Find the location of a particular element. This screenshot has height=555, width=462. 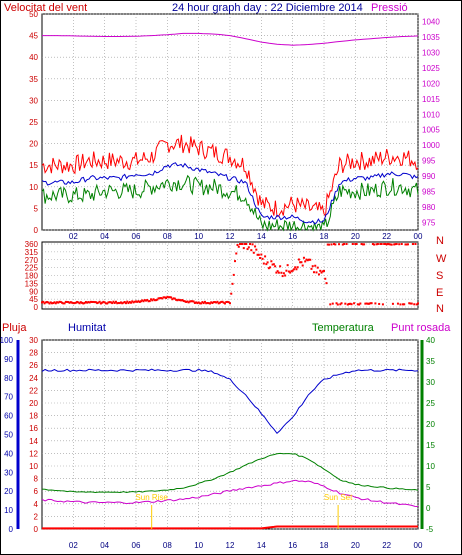

humidity-tick-20: 20 is located at coordinates (8, 491).